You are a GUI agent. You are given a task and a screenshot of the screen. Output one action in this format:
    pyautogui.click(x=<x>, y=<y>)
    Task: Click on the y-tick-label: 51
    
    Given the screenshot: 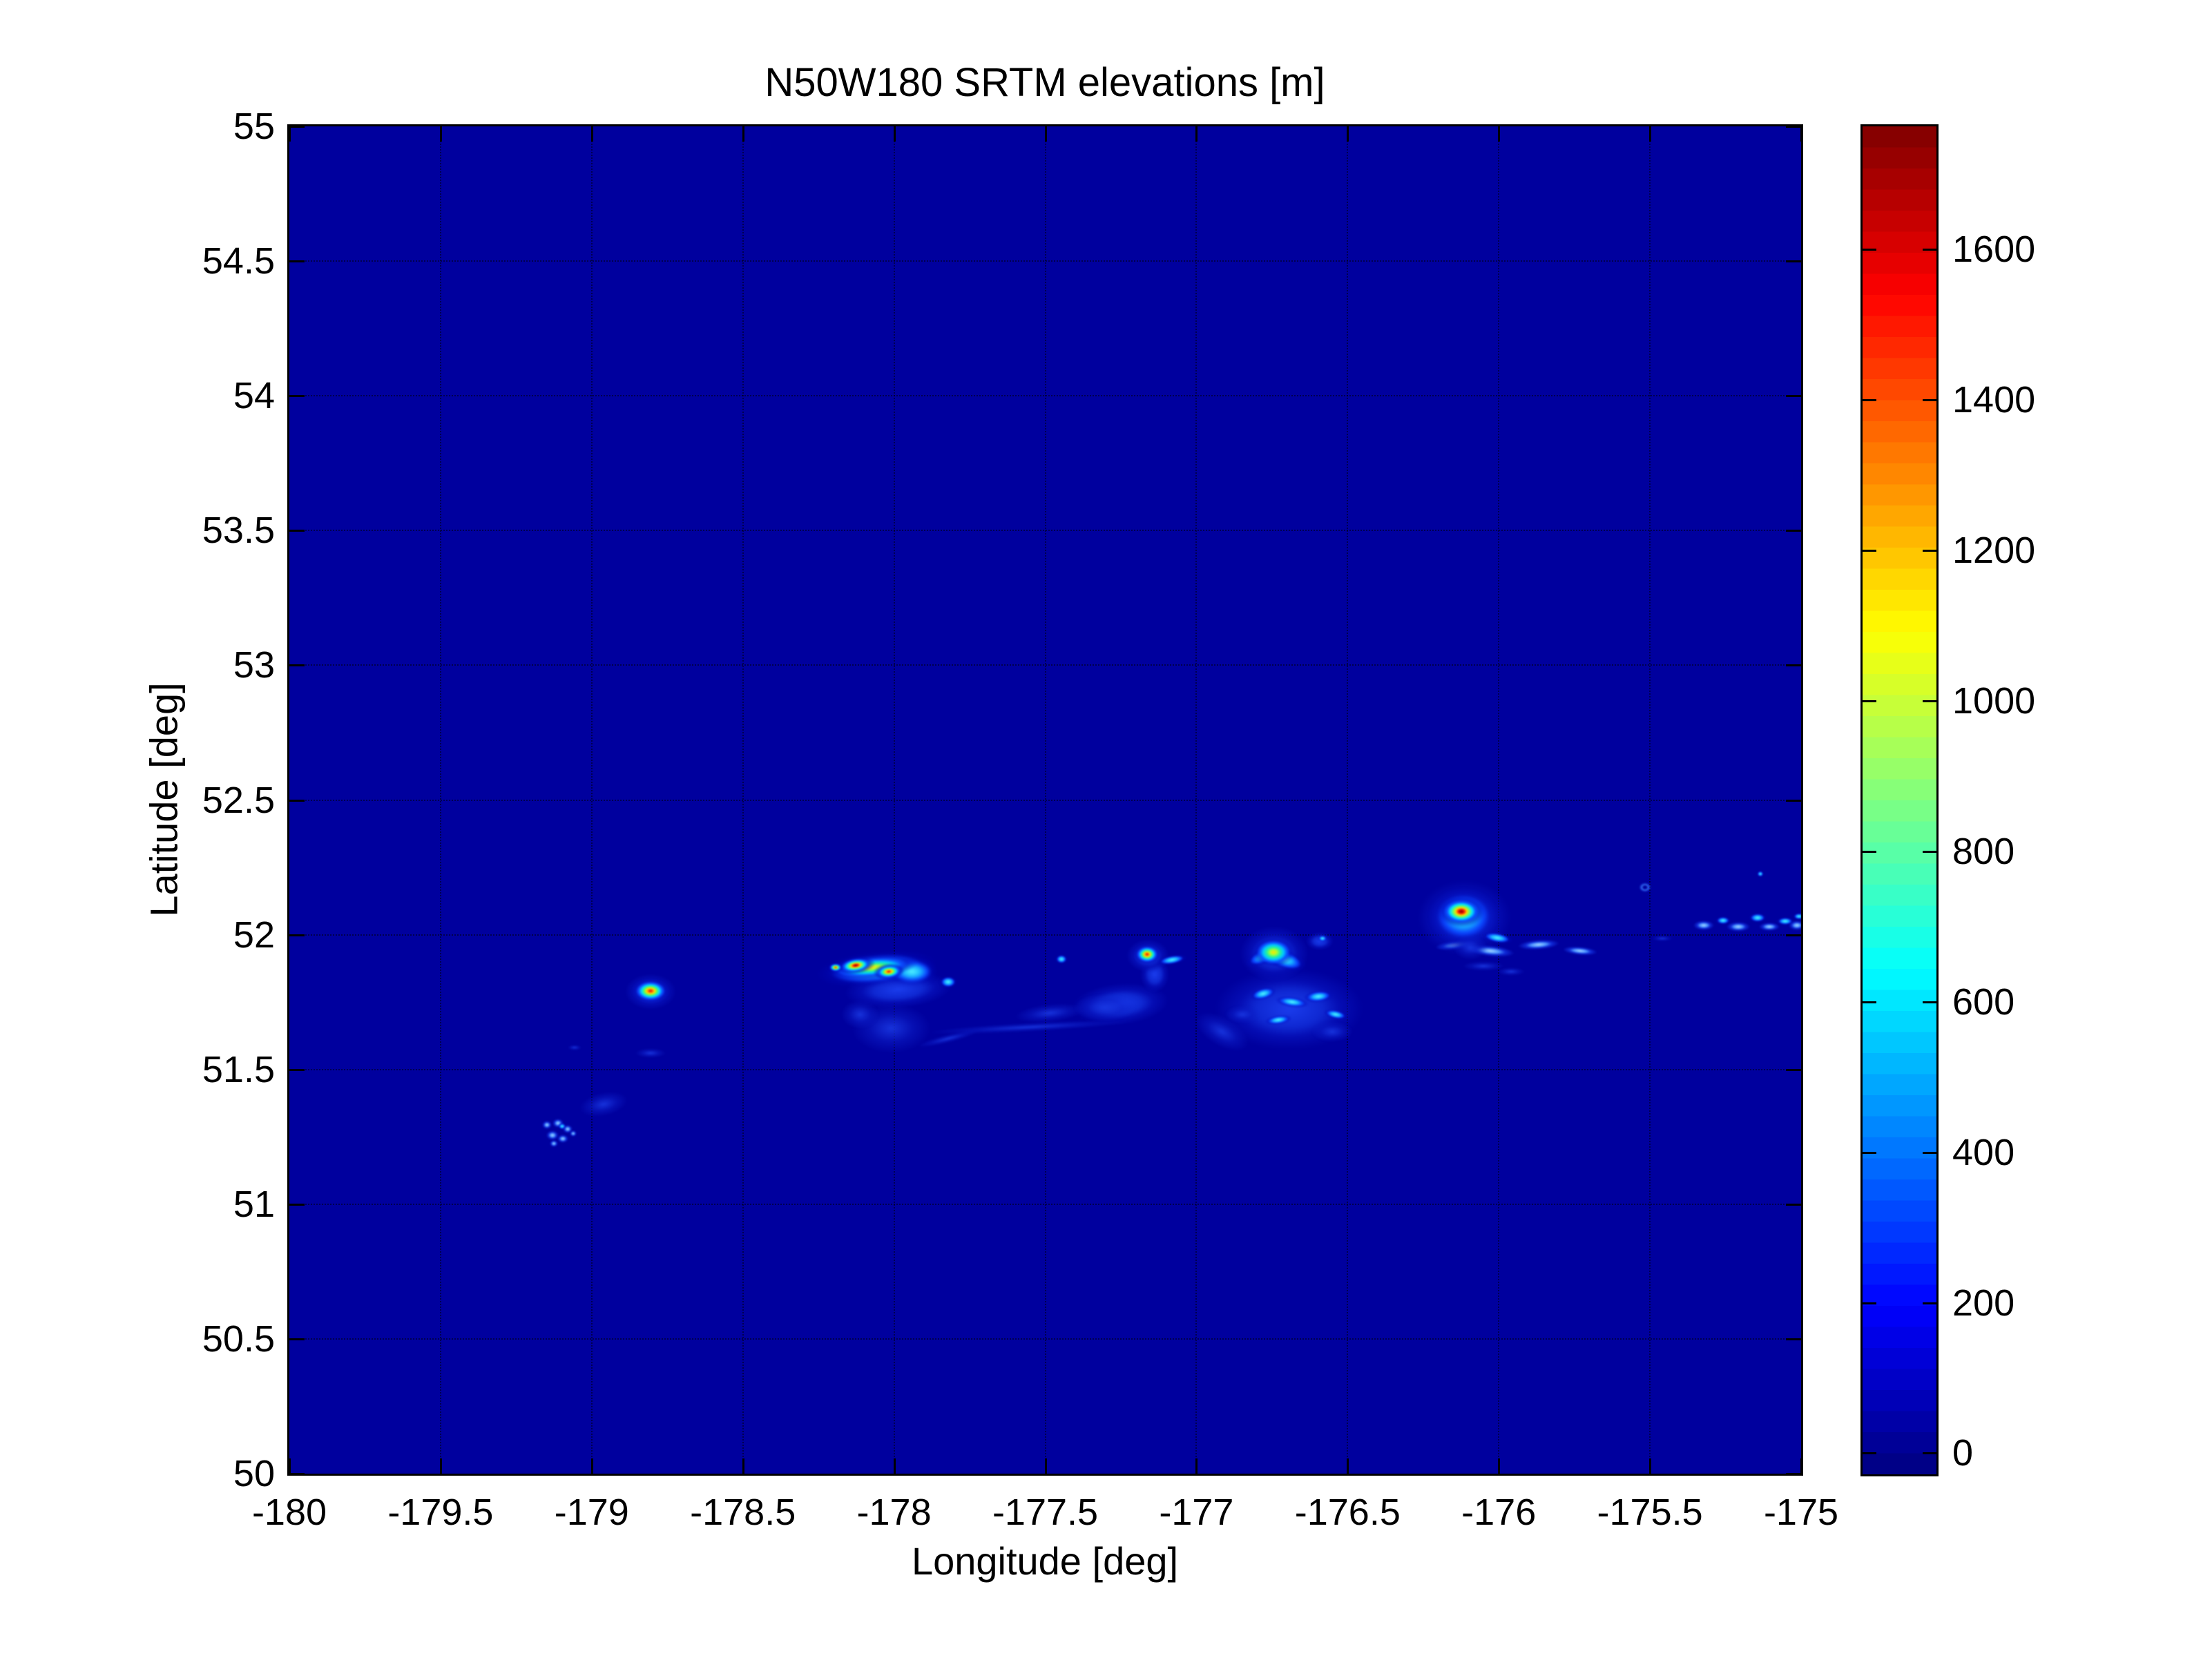 What is the action you would take?
    pyautogui.click(x=254, y=1204)
    